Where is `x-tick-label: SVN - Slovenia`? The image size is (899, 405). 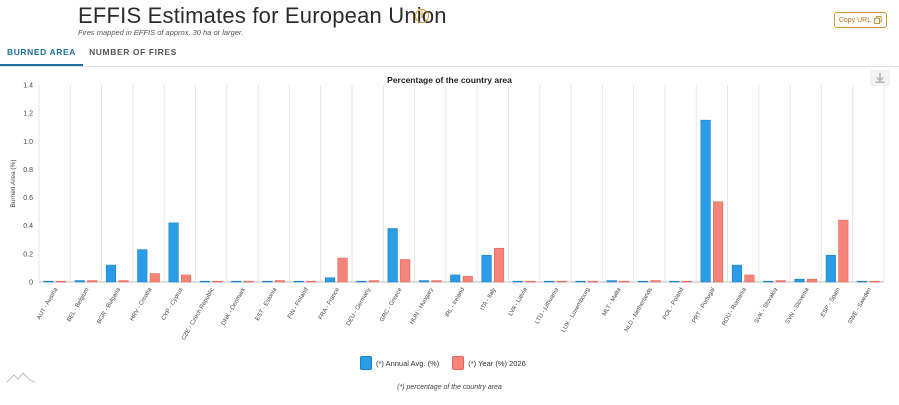
x-tick-label: SVN - Slovenia is located at coordinates (798, 305).